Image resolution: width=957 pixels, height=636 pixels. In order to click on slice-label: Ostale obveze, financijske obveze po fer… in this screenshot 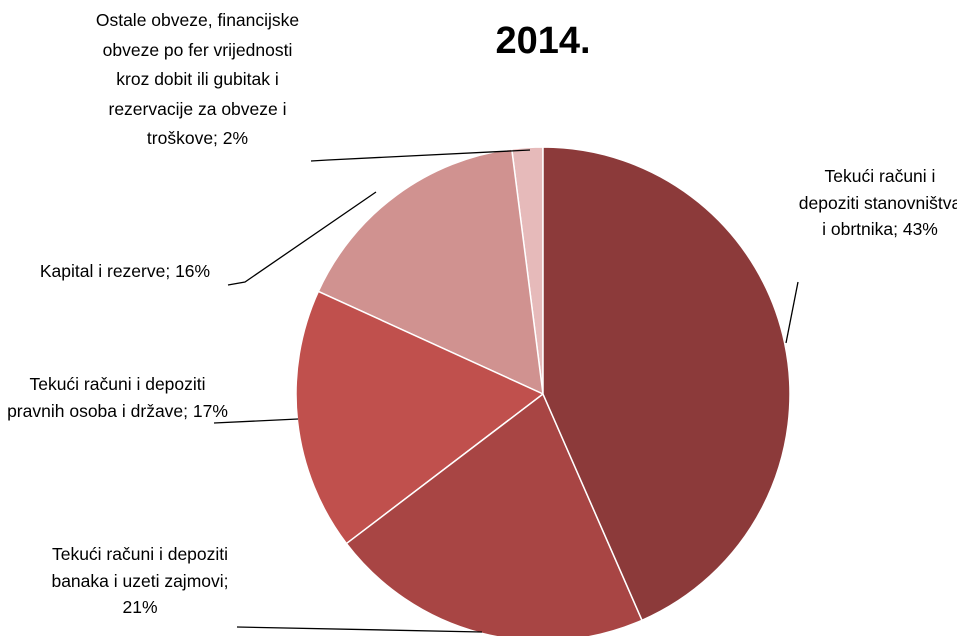, I will do `click(197, 79)`.